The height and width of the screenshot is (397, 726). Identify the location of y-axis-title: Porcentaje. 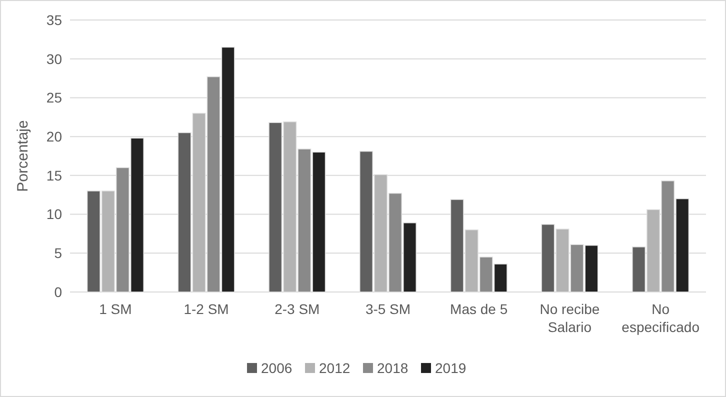
(23, 156).